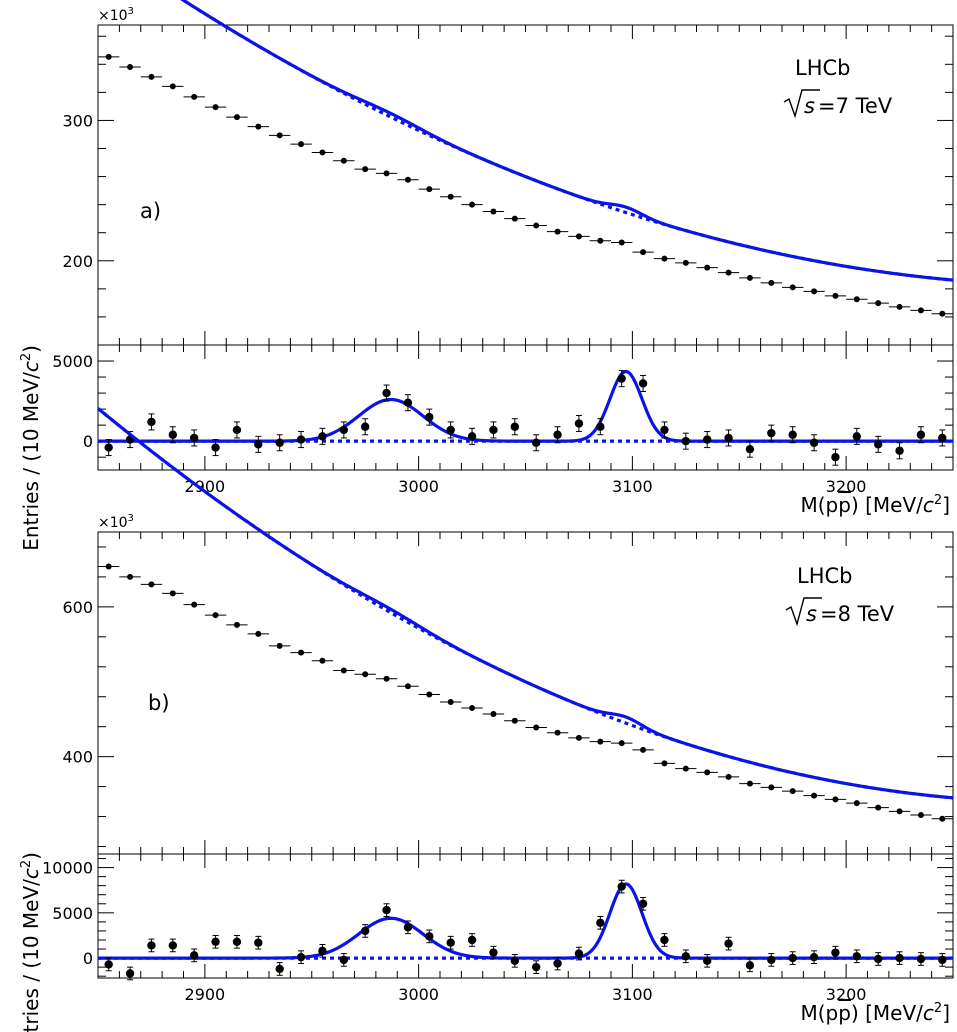 The height and width of the screenshot is (1032, 957). I want to click on panel-a-experiment: LHCb, so click(822, 68).